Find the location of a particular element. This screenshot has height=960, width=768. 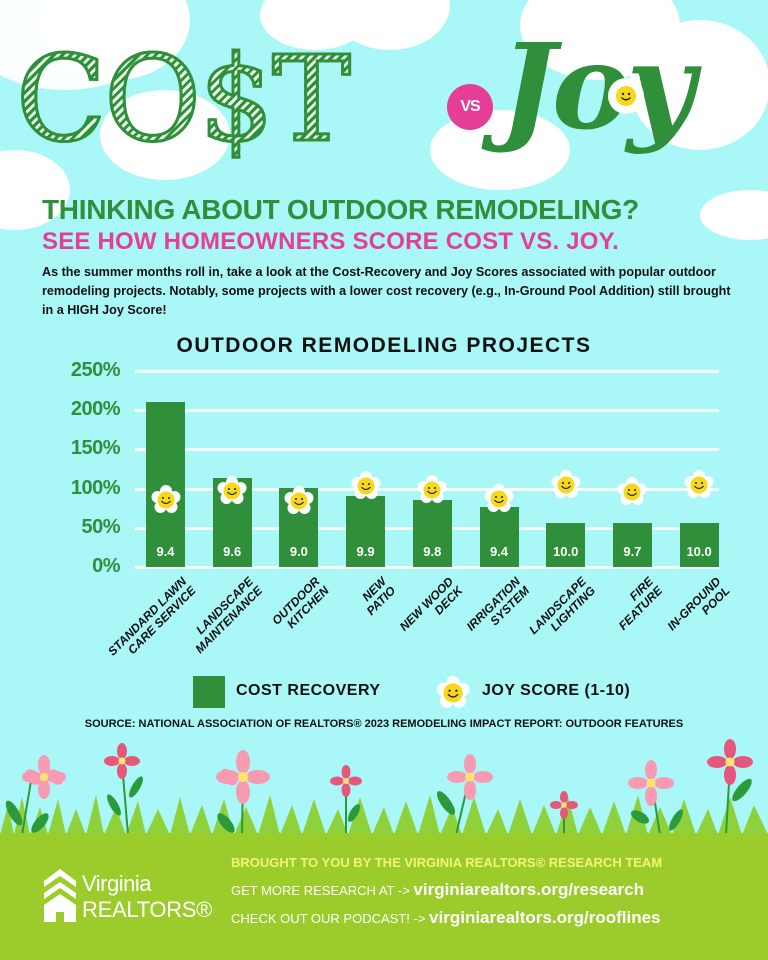

headline-question: THINKING ABOUT OUTDOOR REMODELING? is located at coordinates (340, 209).